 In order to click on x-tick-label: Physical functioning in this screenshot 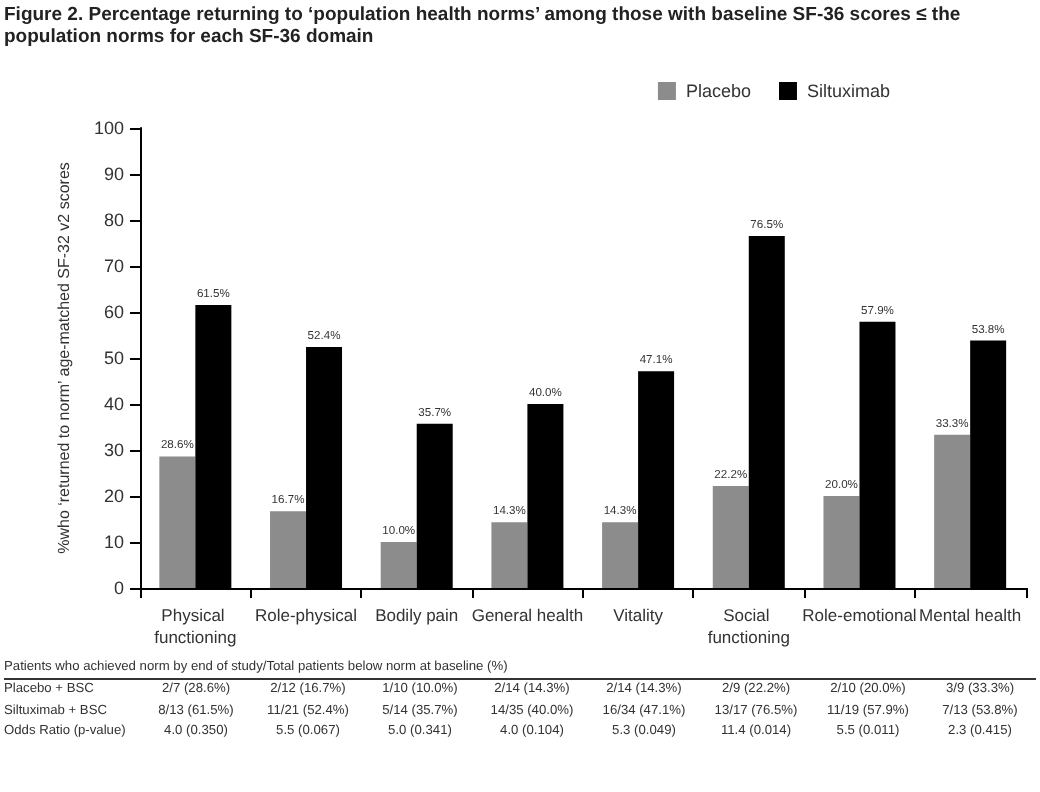, I will do `click(195, 626)`.